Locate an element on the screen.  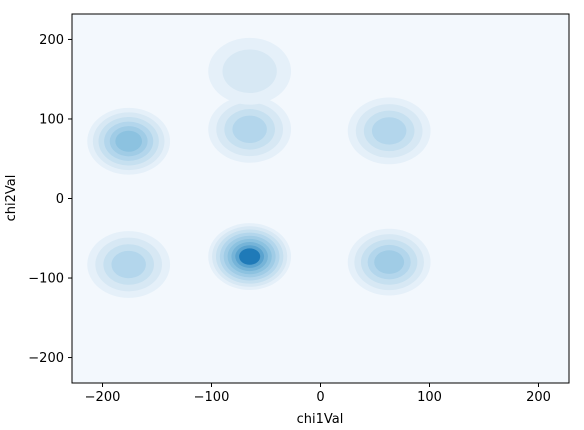
x-tick-label: 200 is located at coordinates (538, 397).